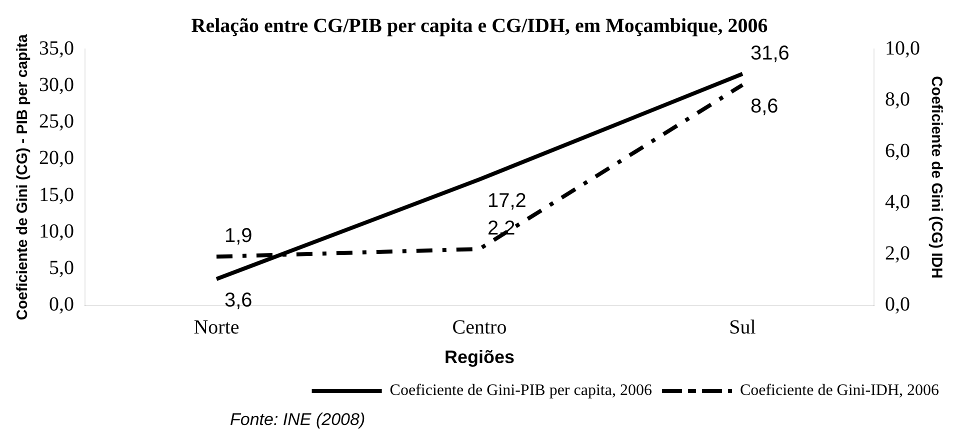 The height and width of the screenshot is (439, 969). Describe the element at coordinates (56, 195) in the screenshot. I see `y-tick-label: 15,0` at that location.